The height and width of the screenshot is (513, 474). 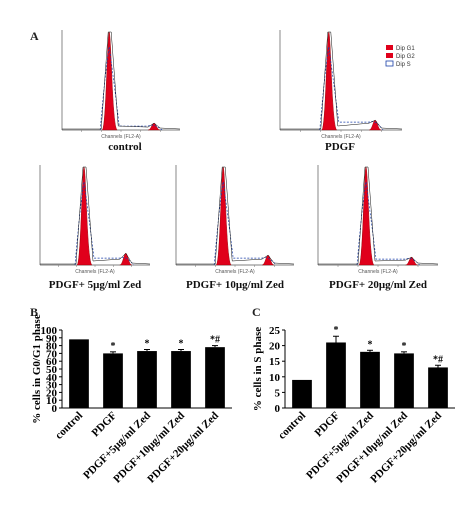 What do you see at coordinates (340, 147) in the screenshot?
I see `histogram-caption: PDGF` at bounding box center [340, 147].